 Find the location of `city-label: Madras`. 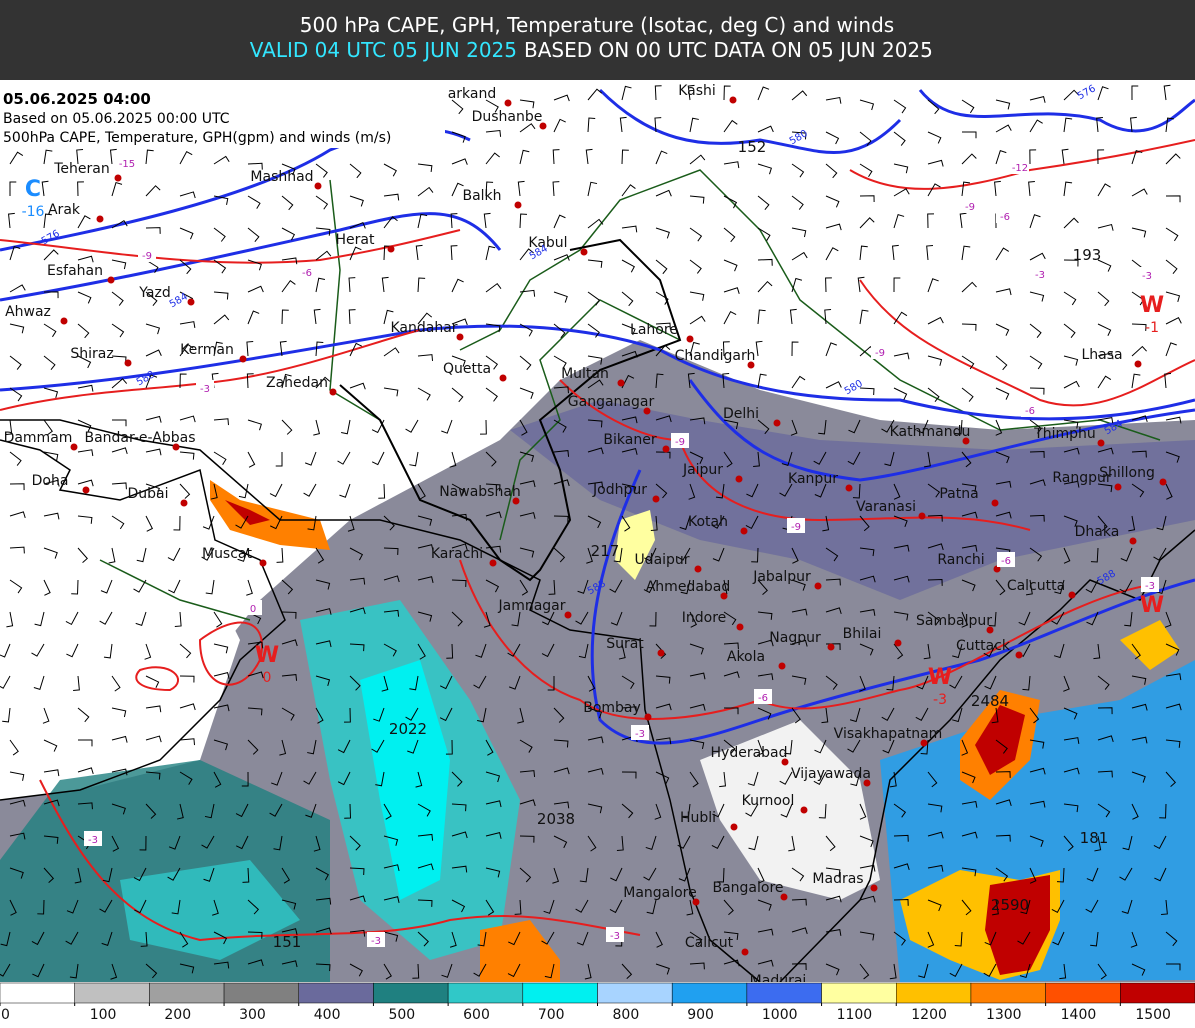

city-label: Madras is located at coordinates (837, 879).